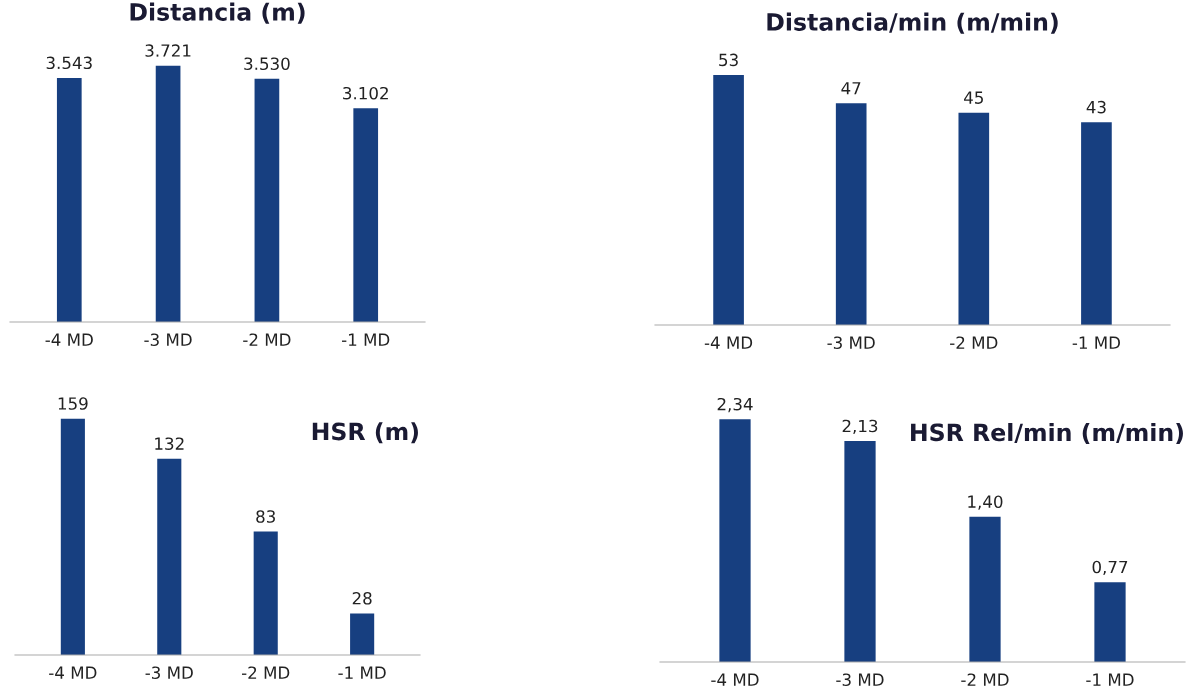 Image resolution: width=1201 pixels, height=693 pixels. I want to click on chart-title: HSR (m), so click(365, 433).